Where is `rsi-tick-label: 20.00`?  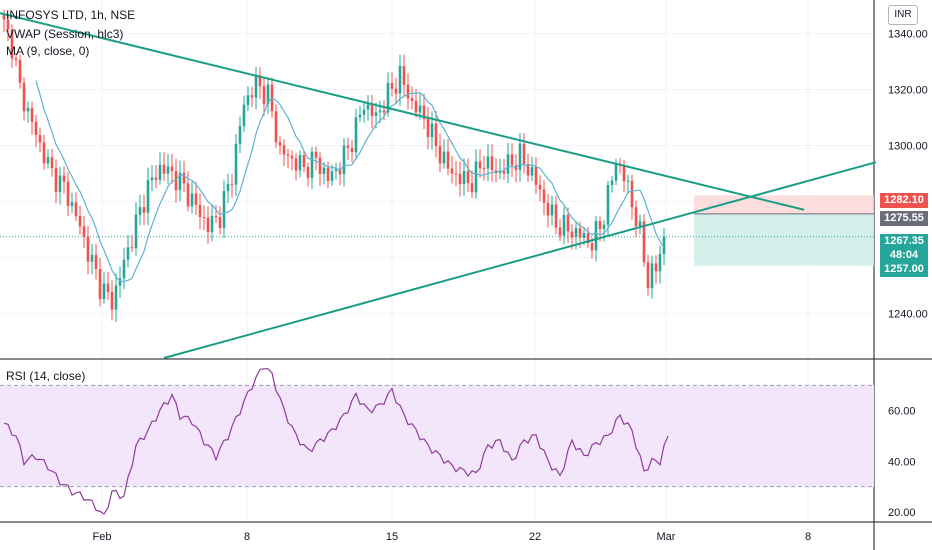 rsi-tick-label: 20.00 is located at coordinates (902, 513).